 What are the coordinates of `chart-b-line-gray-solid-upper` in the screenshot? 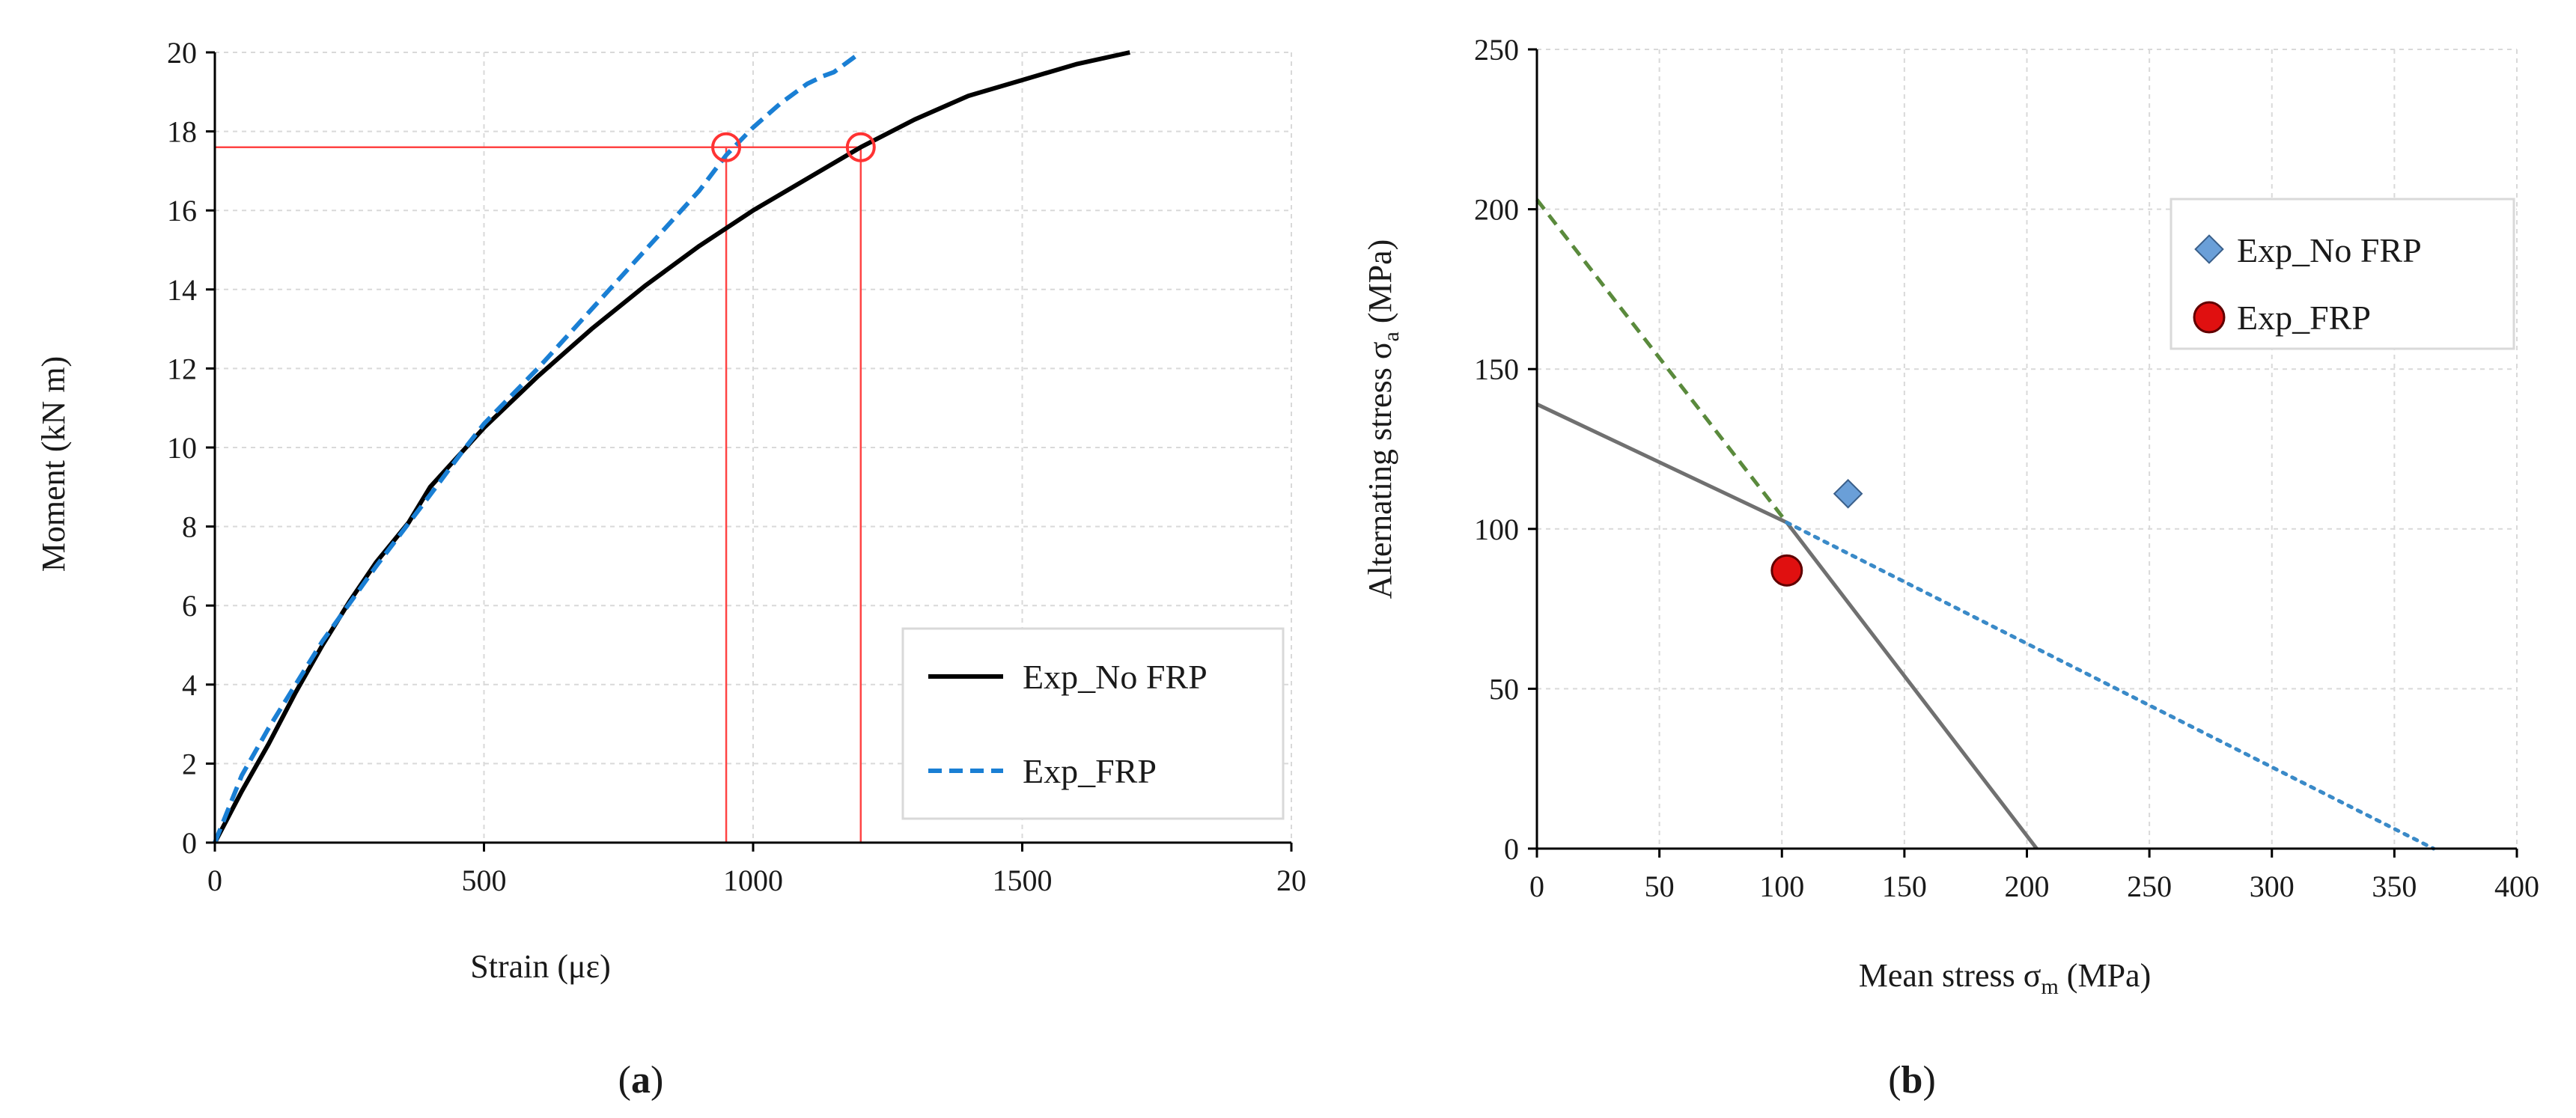 It's located at (1661, 463).